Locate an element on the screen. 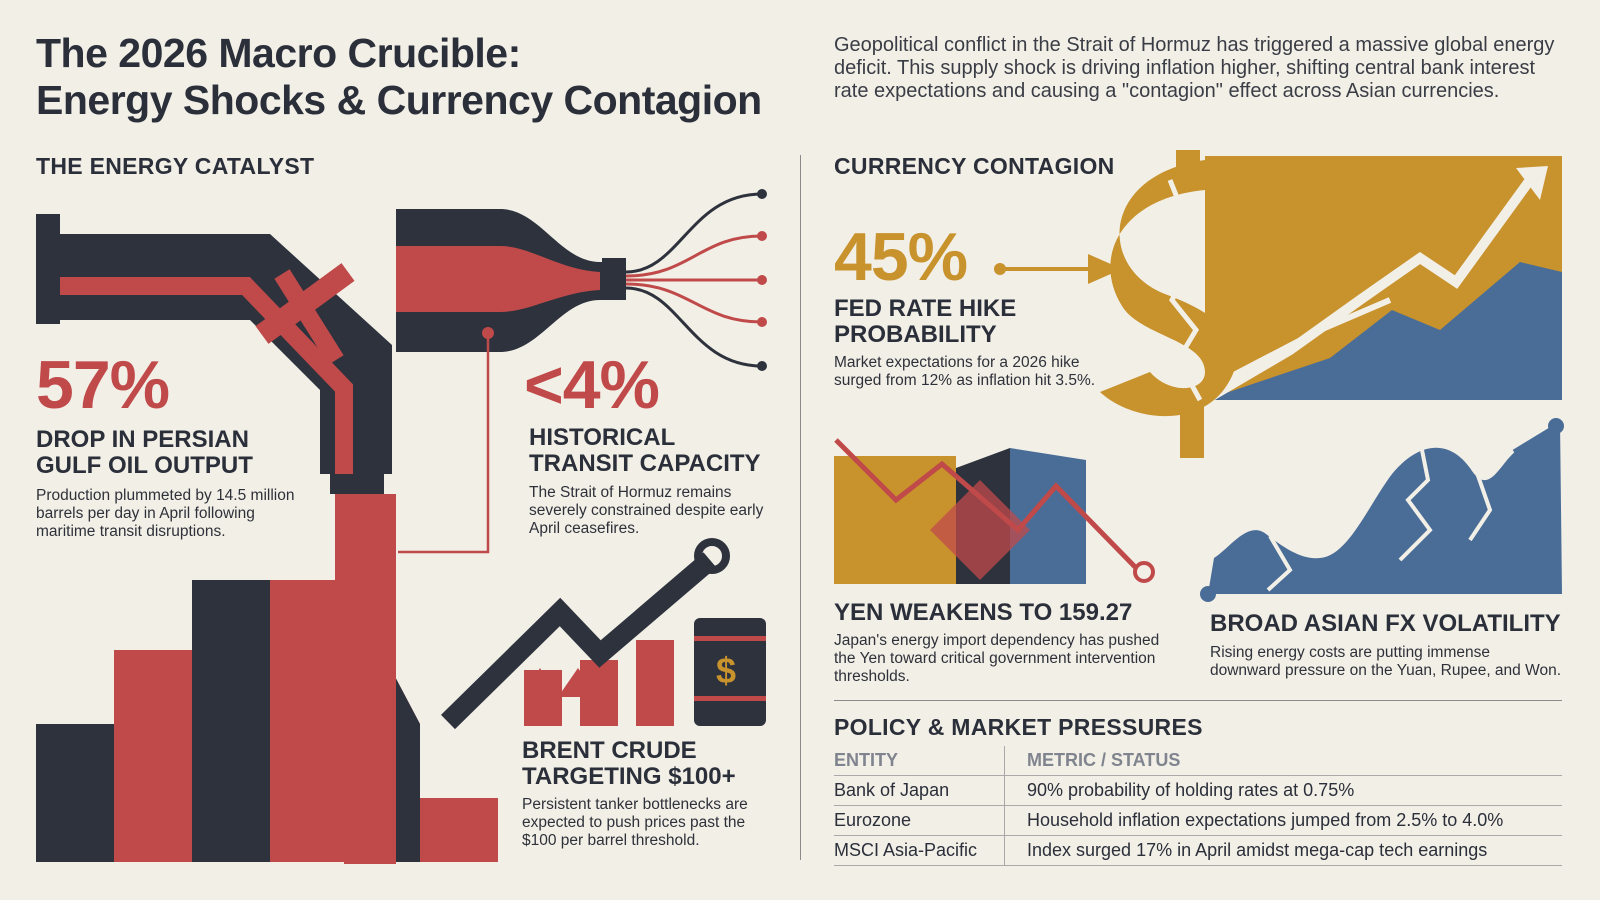 This screenshot has height=900, width=1600. drop-stat-label: DROP IN PERSIAN GULF OIL OUTPUT is located at coordinates (144, 452).